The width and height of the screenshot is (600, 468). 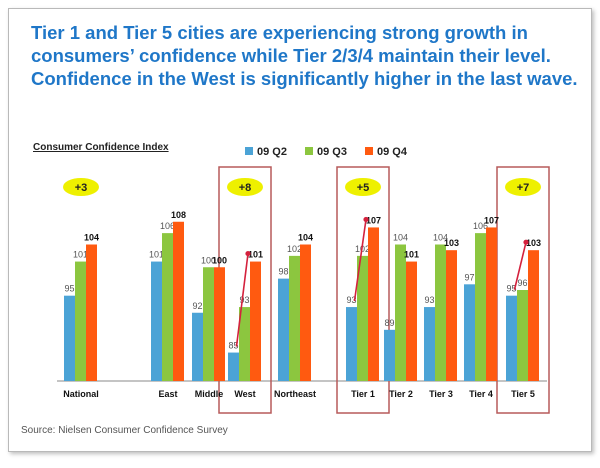 What do you see at coordinates (295, 394) in the screenshot?
I see `x-tick-label: Northeast` at bounding box center [295, 394].